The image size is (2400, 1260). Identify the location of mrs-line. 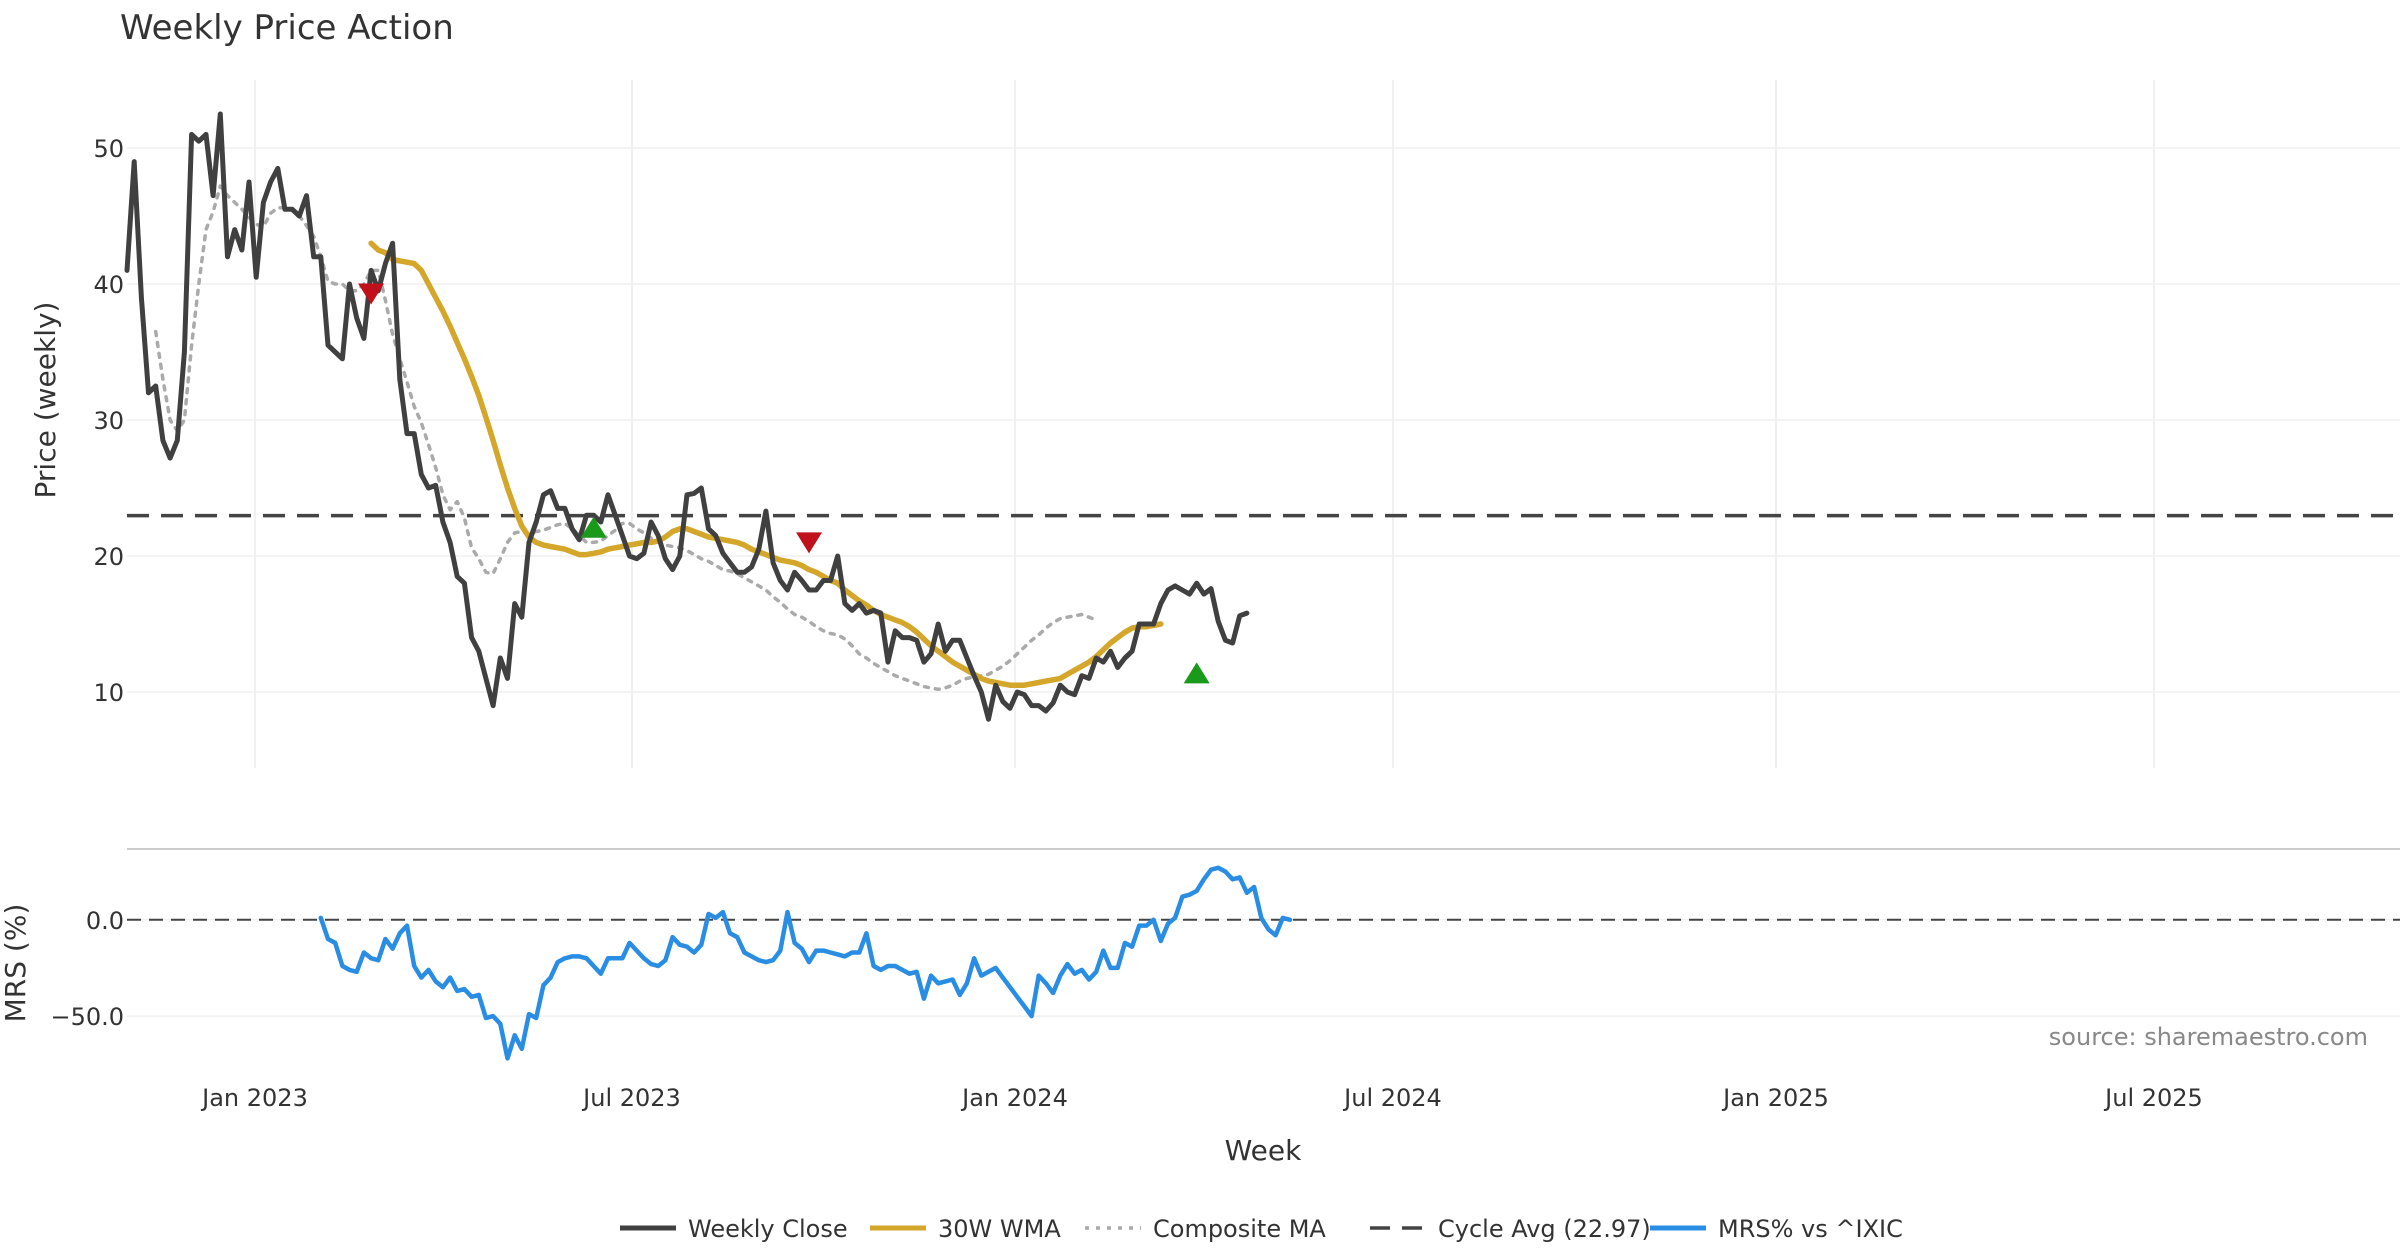
(805, 963).